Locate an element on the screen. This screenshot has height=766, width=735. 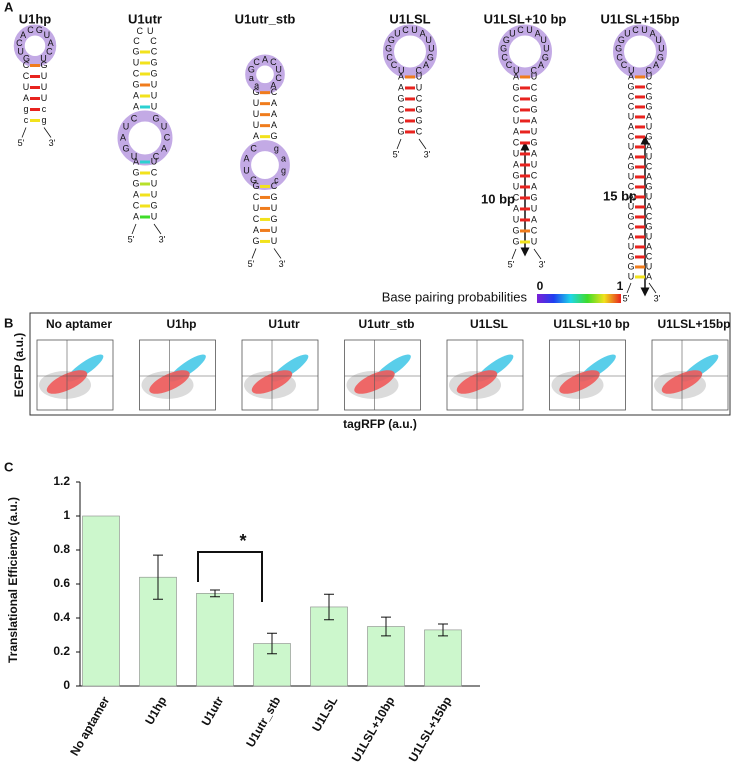
panel-label: A is located at coordinates (9, 7).